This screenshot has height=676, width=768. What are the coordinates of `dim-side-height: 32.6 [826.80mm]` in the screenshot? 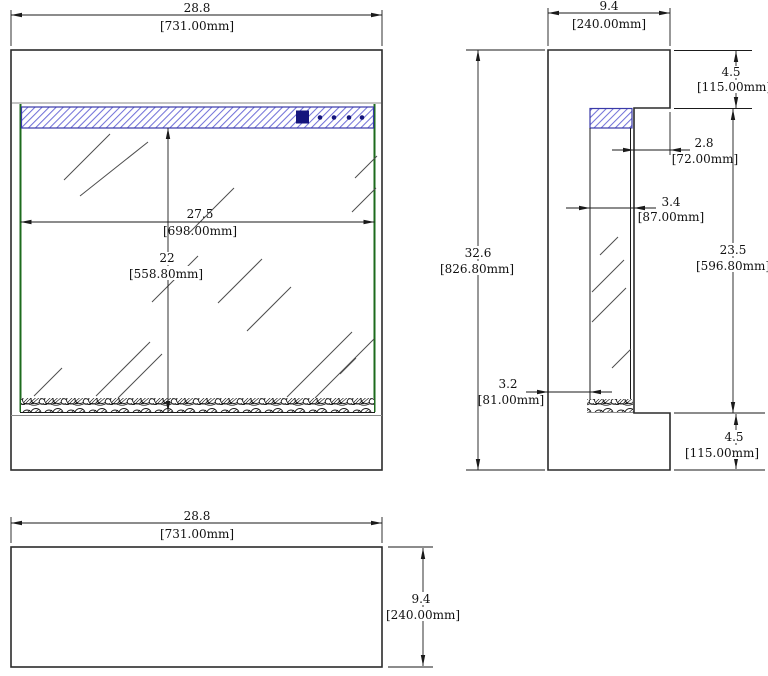 It's located at (492, 260).